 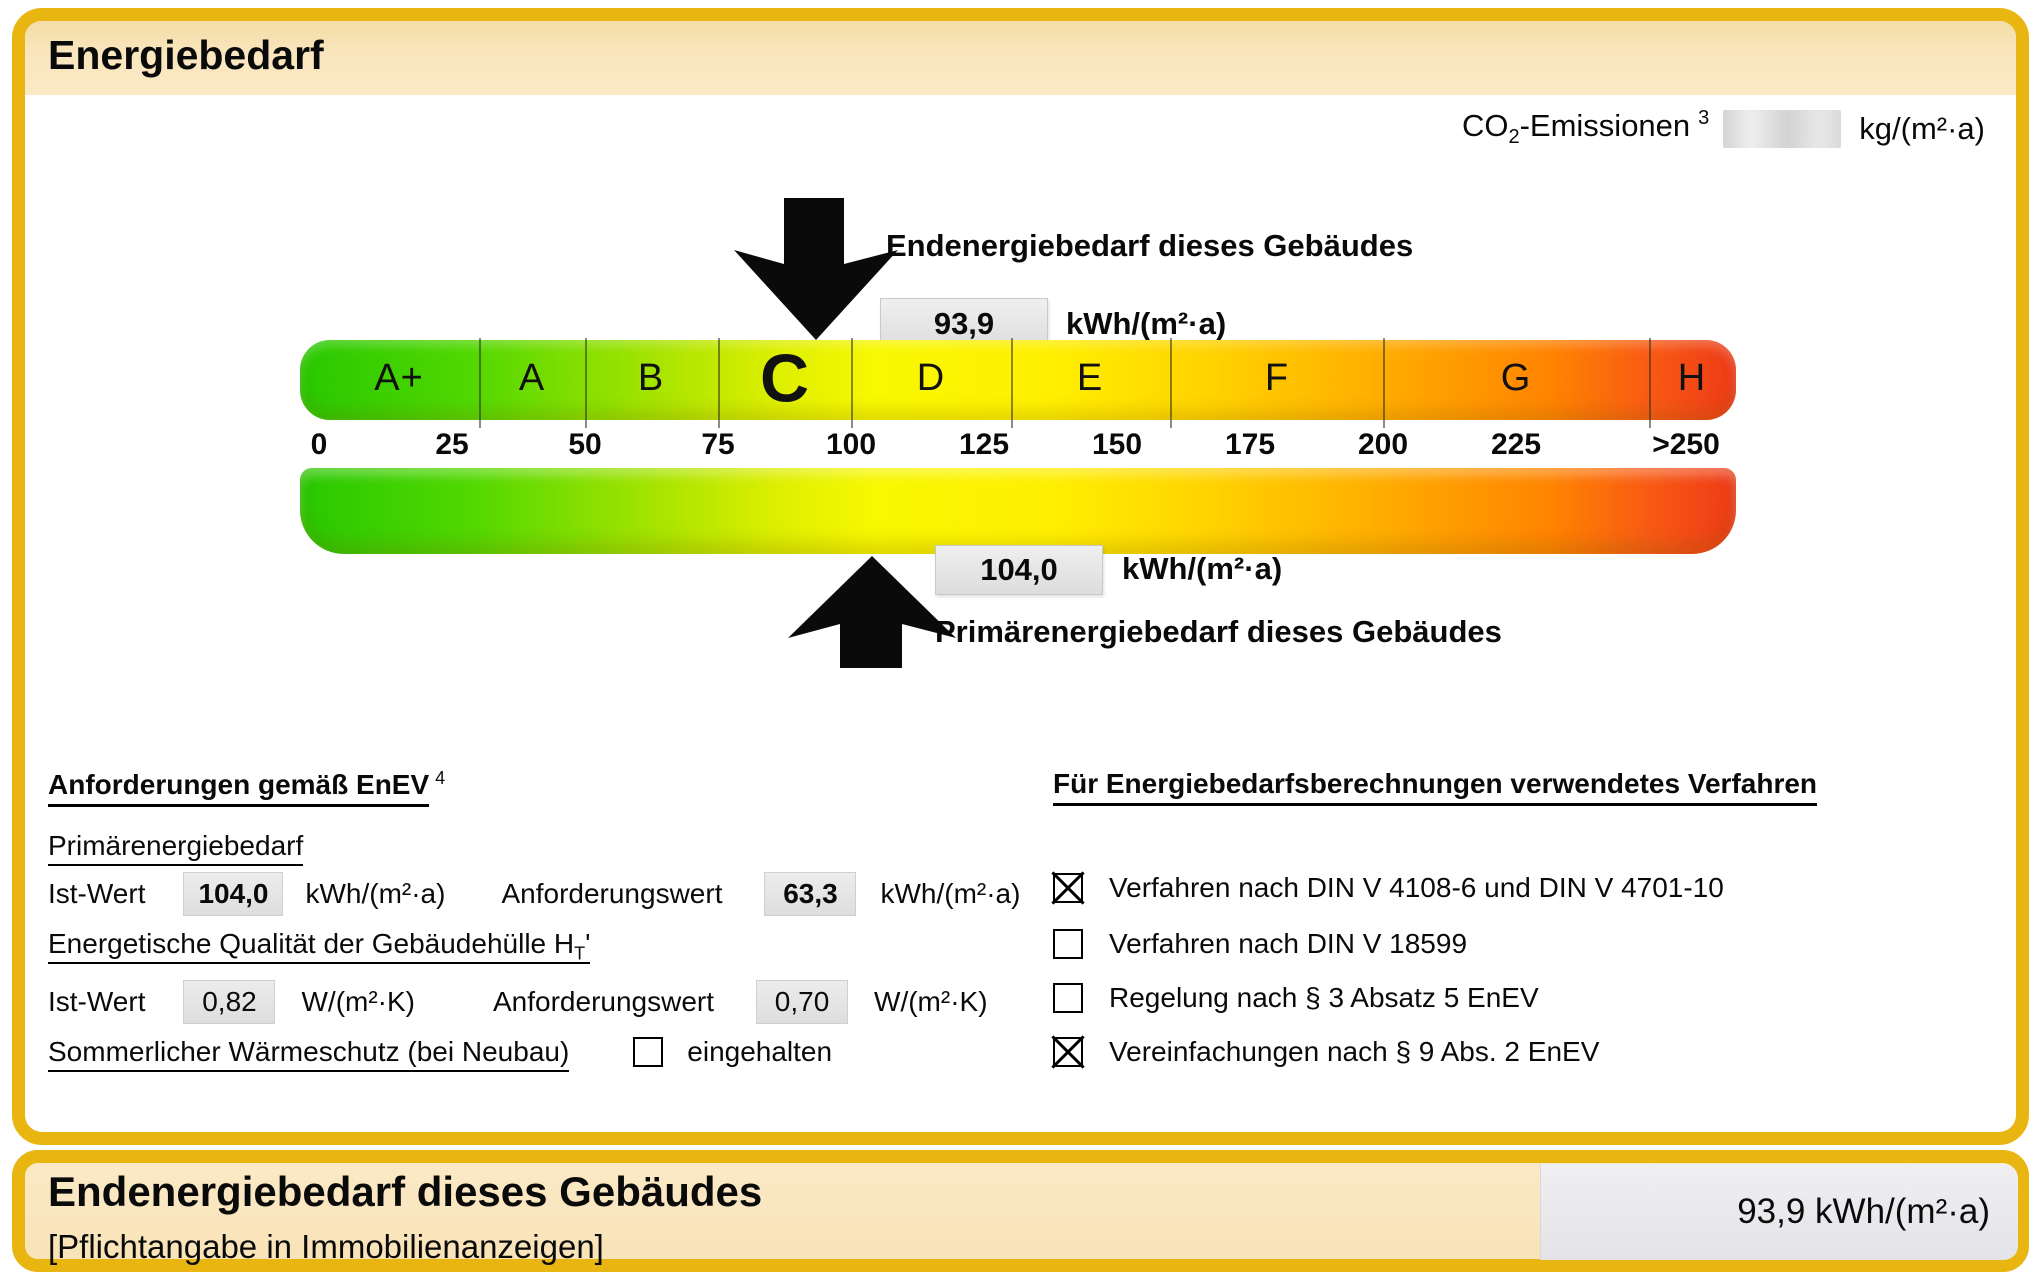 What do you see at coordinates (1277, 377) in the screenshot?
I see `class-letter-f: F` at bounding box center [1277, 377].